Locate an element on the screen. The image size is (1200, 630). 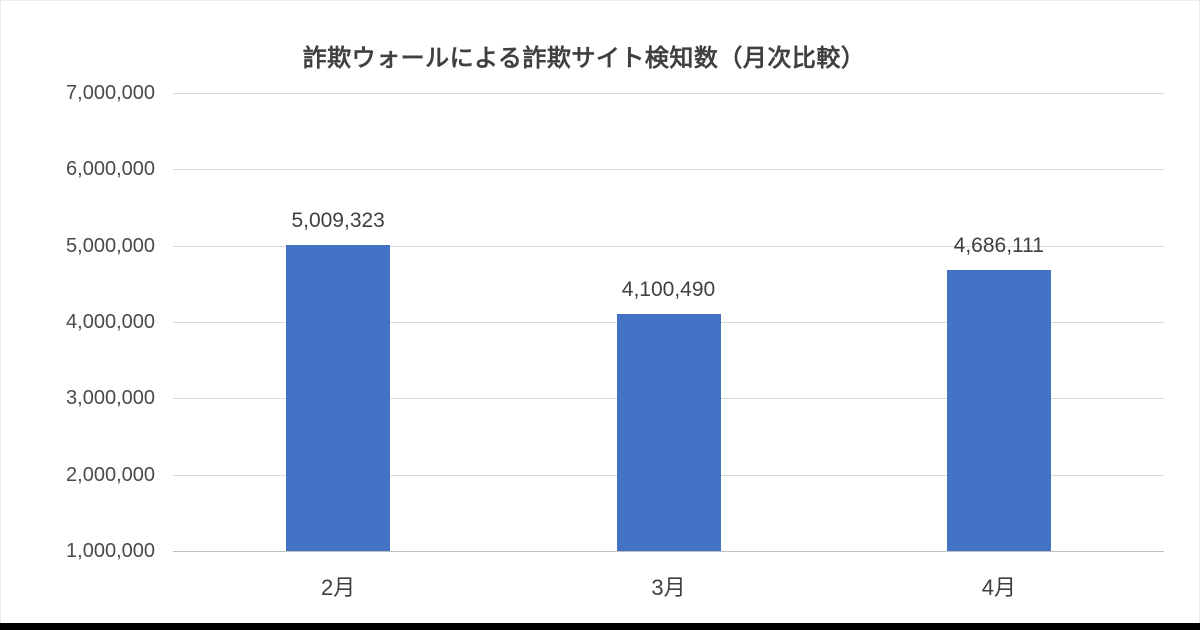
y-axis-tick-label: 2,000,000 is located at coordinates (110, 474).